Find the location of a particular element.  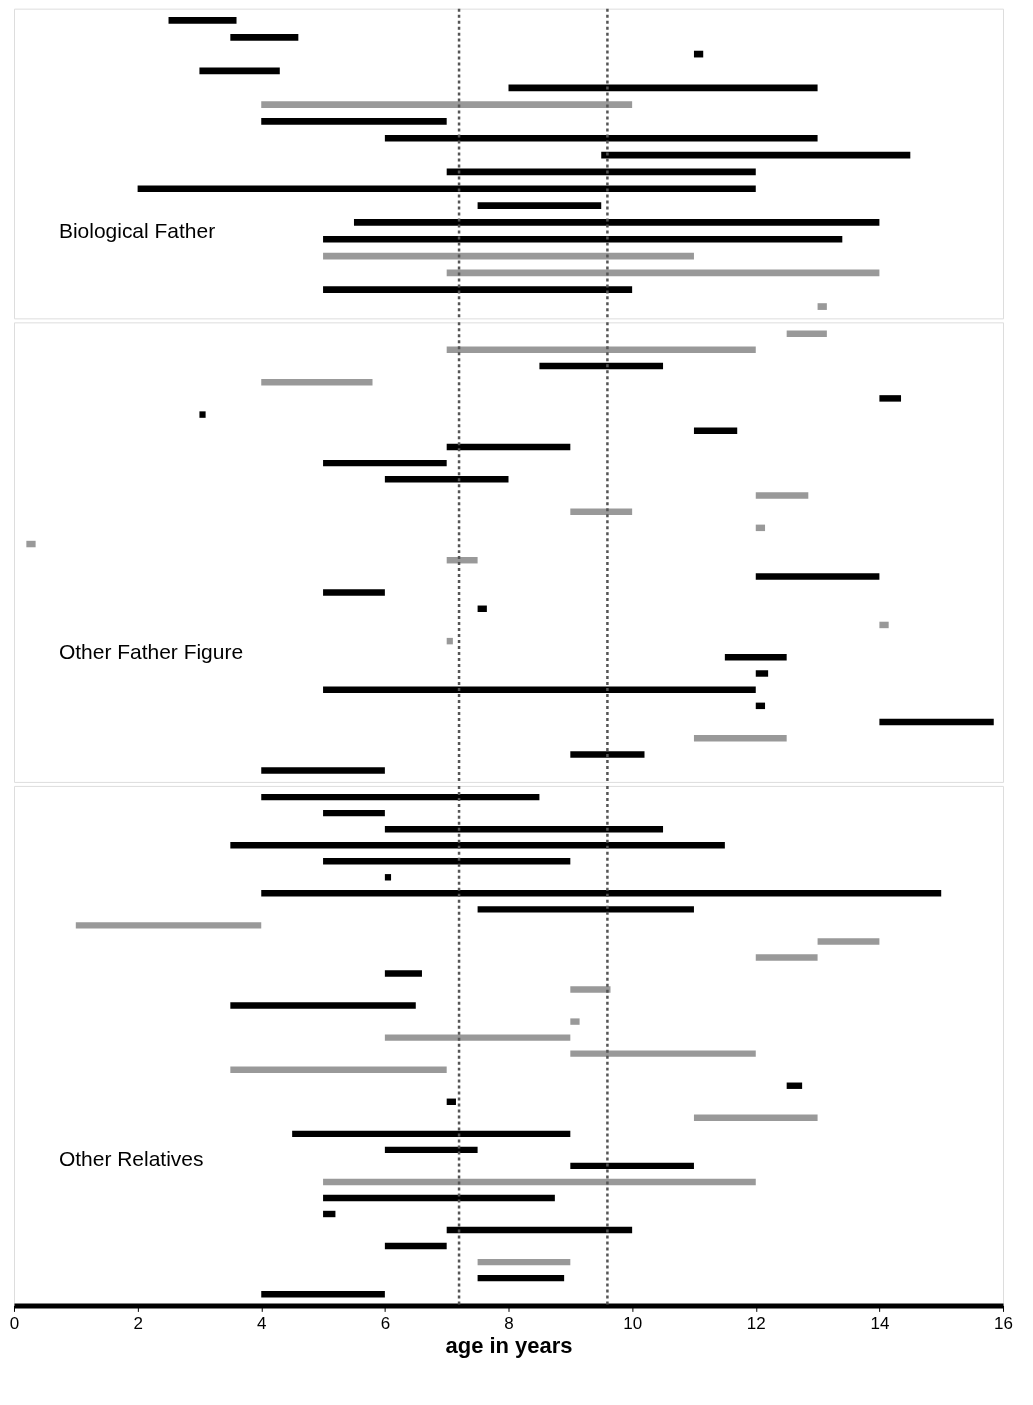

x-tick-label: 2 is located at coordinates (138, 1323).